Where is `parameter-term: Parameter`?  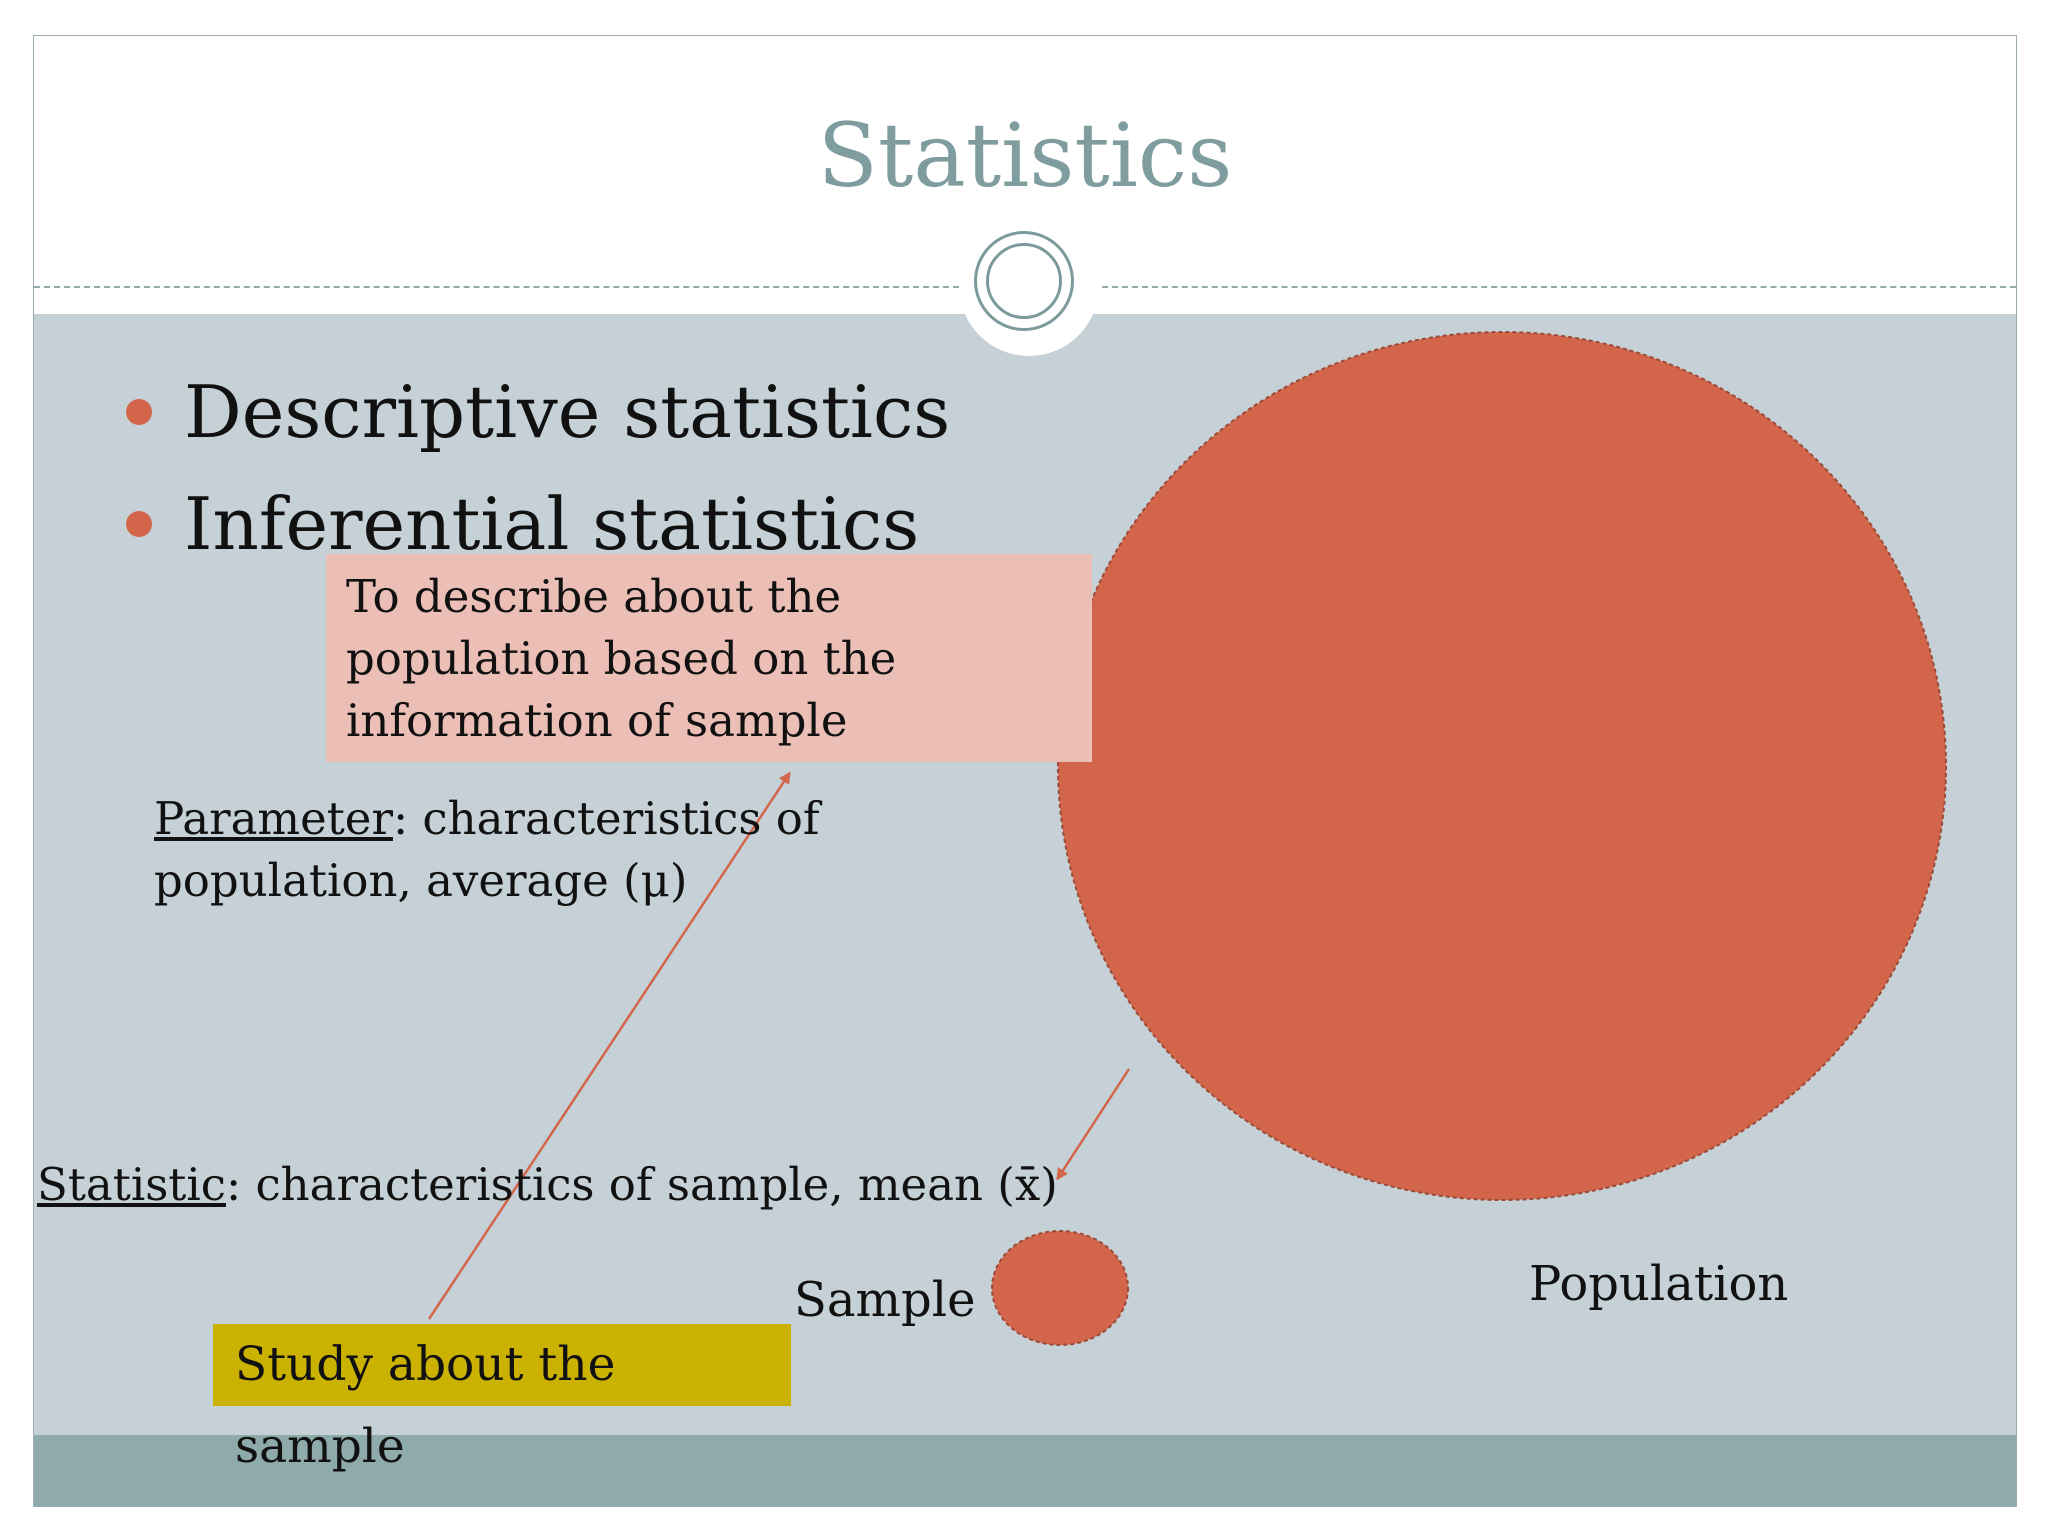
parameter-term: Parameter is located at coordinates (273, 818).